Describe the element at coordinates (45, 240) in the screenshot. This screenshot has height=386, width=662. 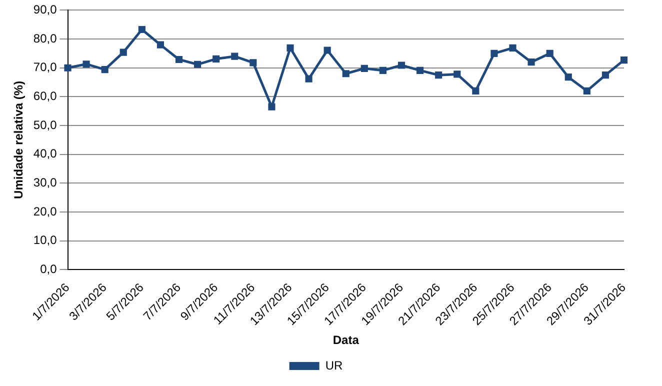
I see `y-tick-label: 10,0` at that location.